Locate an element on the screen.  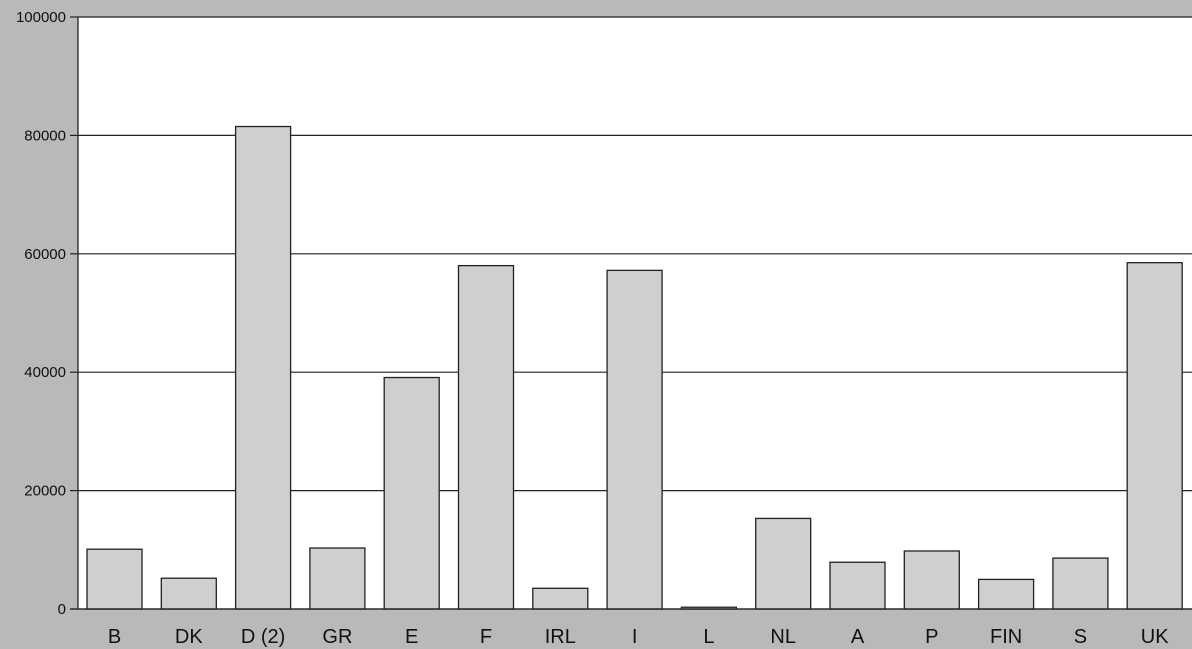
y-tick-label: 40000 is located at coordinates (45, 372).